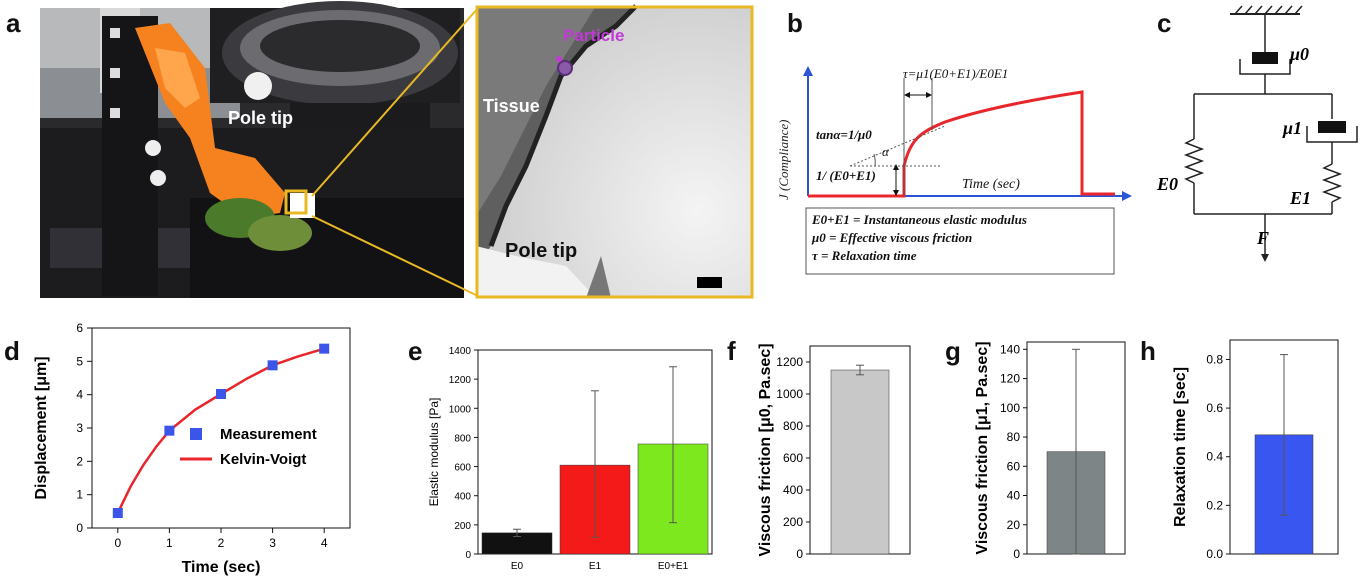  I want to click on y-tick-label: 4, so click(79, 395).